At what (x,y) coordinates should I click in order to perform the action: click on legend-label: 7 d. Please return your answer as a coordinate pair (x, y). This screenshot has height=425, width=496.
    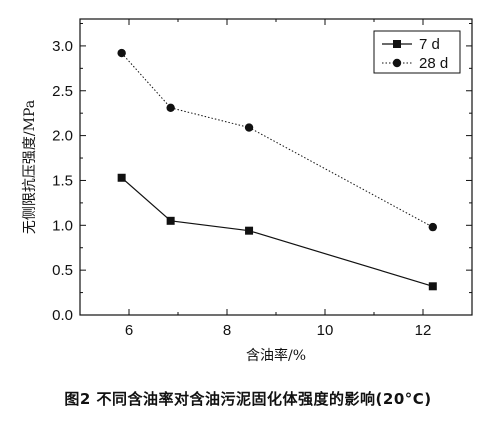
    Looking at the image, I should click on (429, 44).